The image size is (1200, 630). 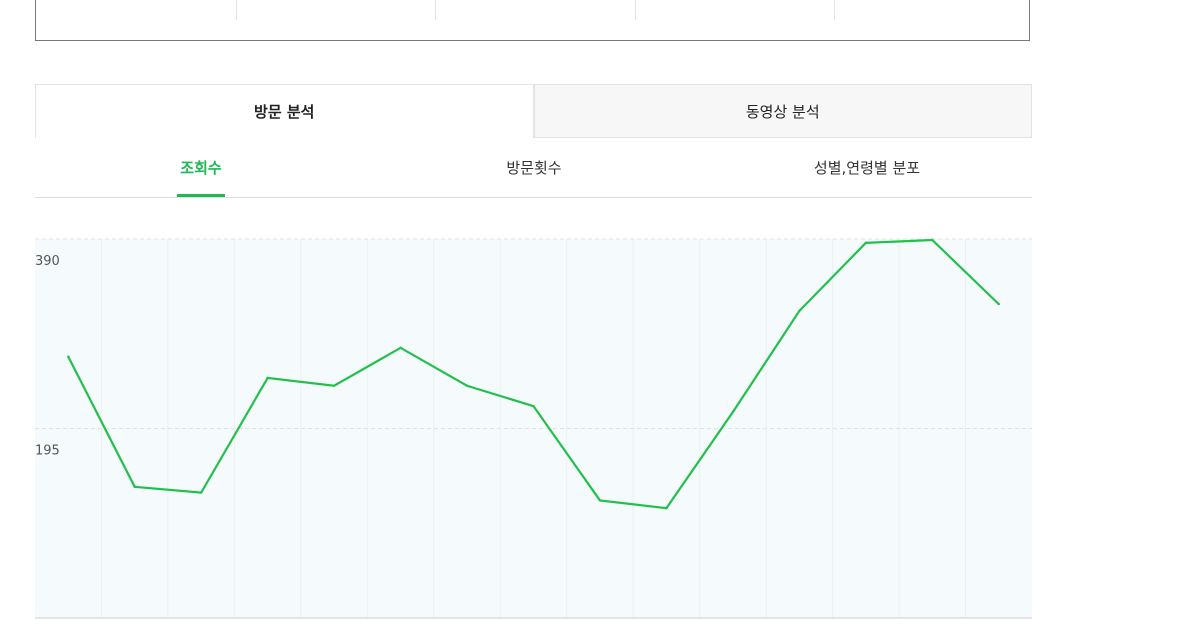 What do you see at coordinates (201, 195) in the screenshot?
I see `active-subtab-underline` at bounding box center [201, 195].